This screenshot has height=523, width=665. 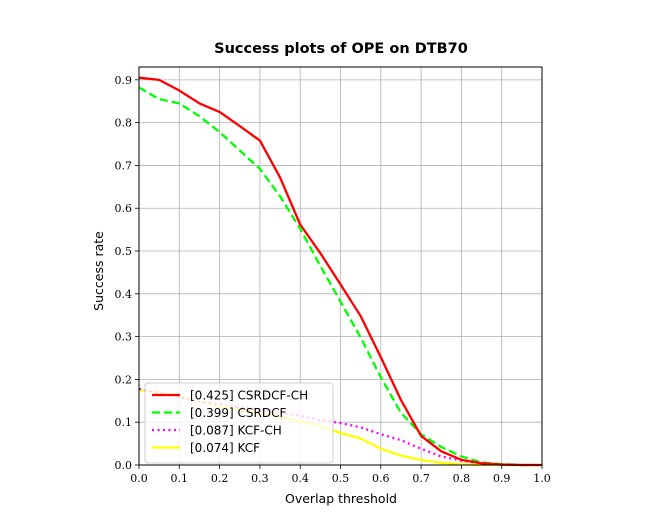 I want to click on legend-label-2: [0.087] KCF-CH, so click(x=236, y=431).